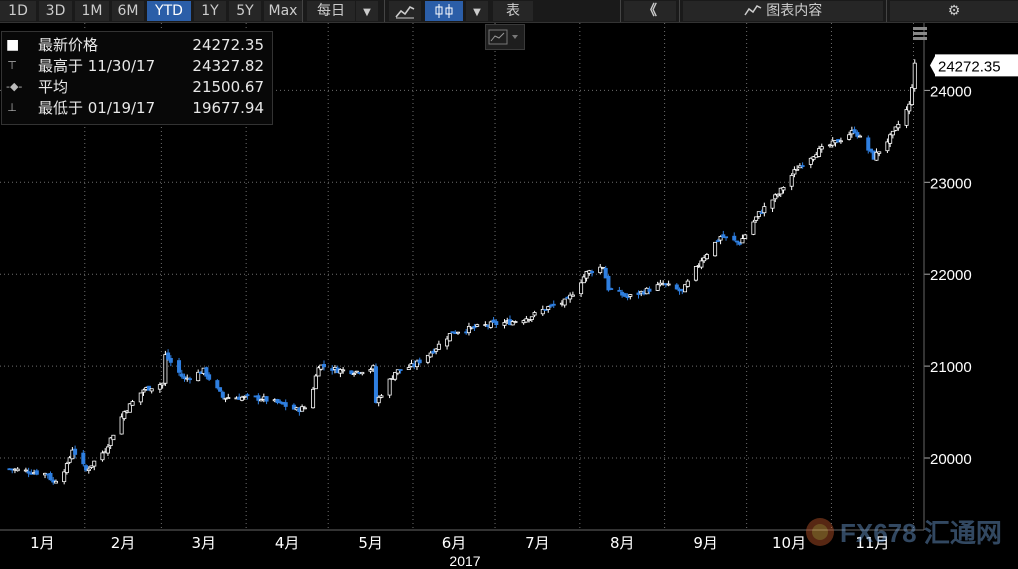  What do you see at coordinates (477, 11) in the screenshot?
I see `chart-type-dropdown-arrow: ▼` at bounding box center [477, 11].